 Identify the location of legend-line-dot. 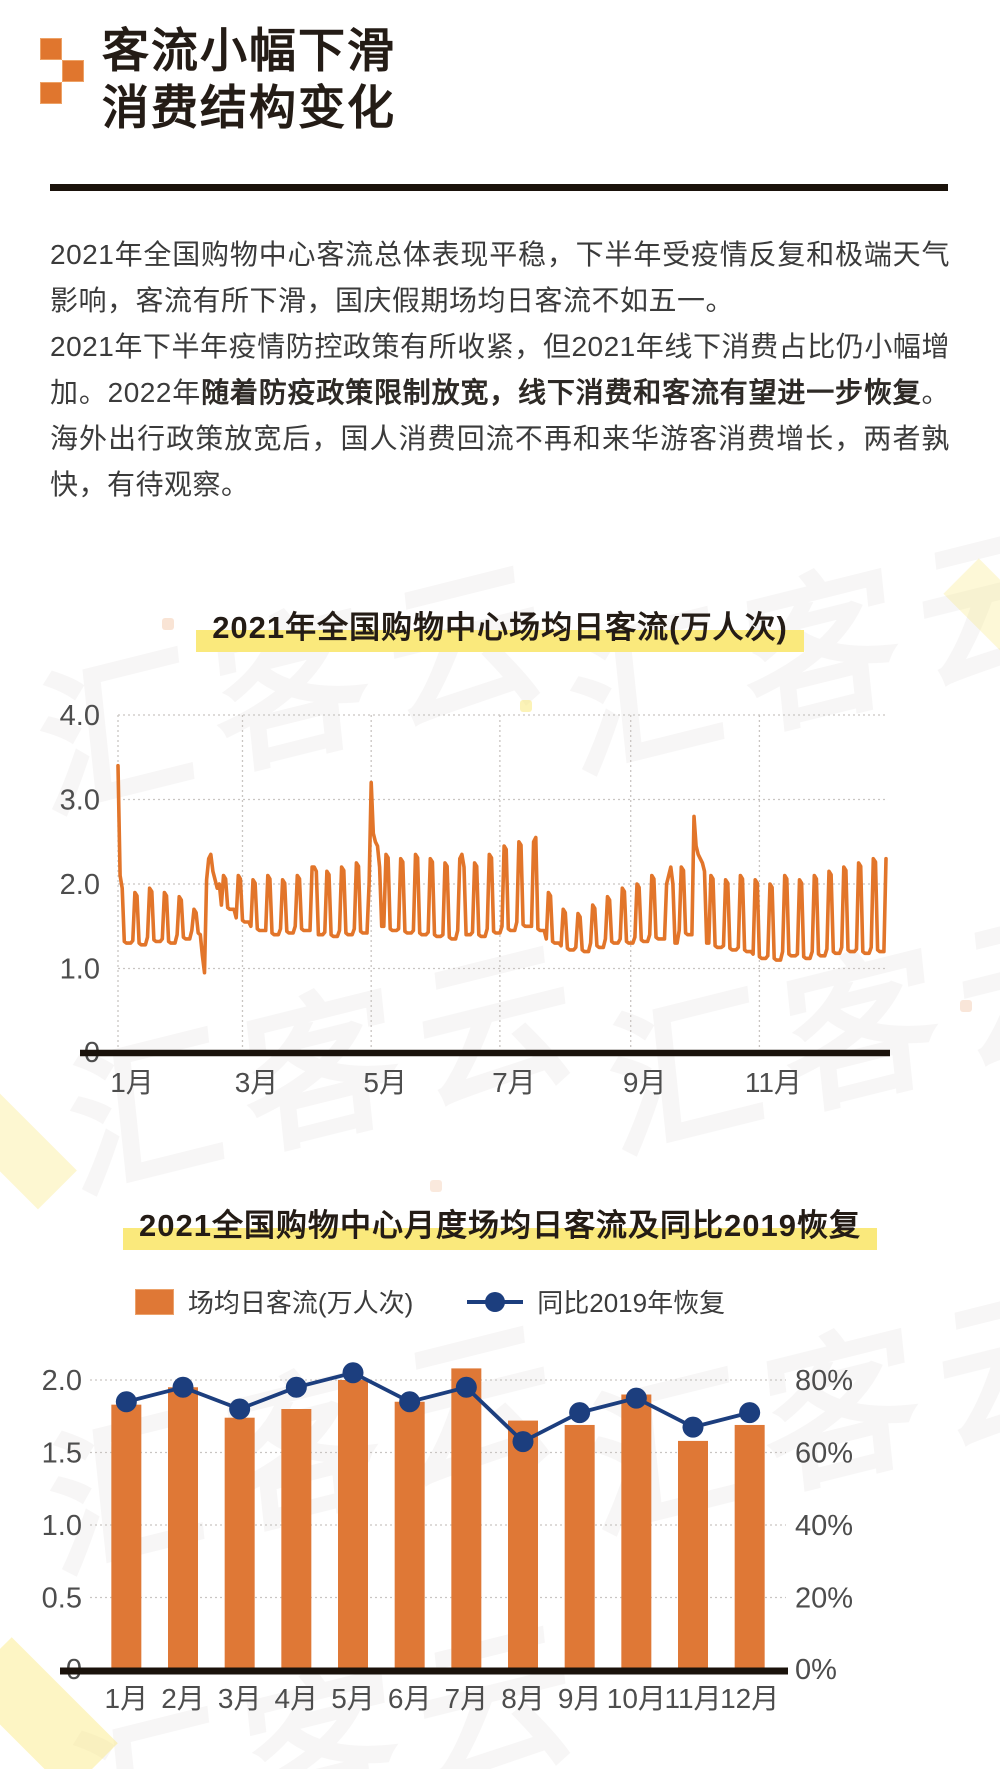
(495, 1301).